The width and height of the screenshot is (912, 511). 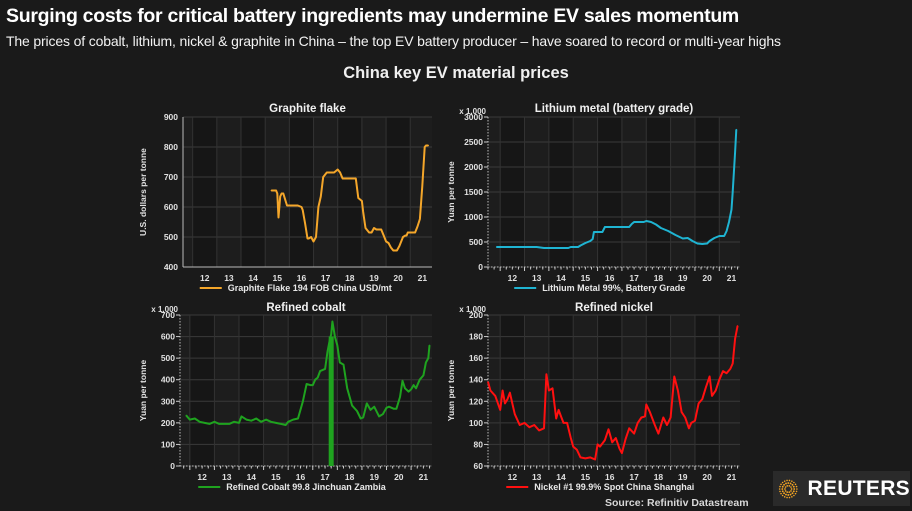 What do you see at coordinates (143, 192) in the screenshot?
I see `y-axis-label: U.S. dollars per tonne` at bounding box center [143, 192].